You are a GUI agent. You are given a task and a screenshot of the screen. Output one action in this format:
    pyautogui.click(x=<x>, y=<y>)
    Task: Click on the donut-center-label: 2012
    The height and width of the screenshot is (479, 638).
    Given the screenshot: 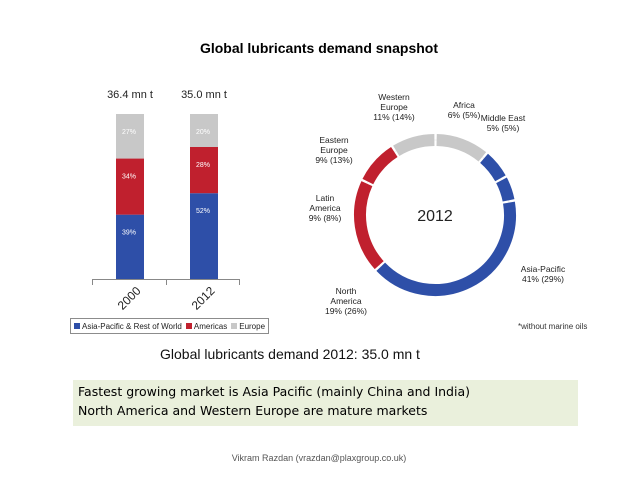 What is the action you would take?
    pyautogui.click(x=435, y=216)
    